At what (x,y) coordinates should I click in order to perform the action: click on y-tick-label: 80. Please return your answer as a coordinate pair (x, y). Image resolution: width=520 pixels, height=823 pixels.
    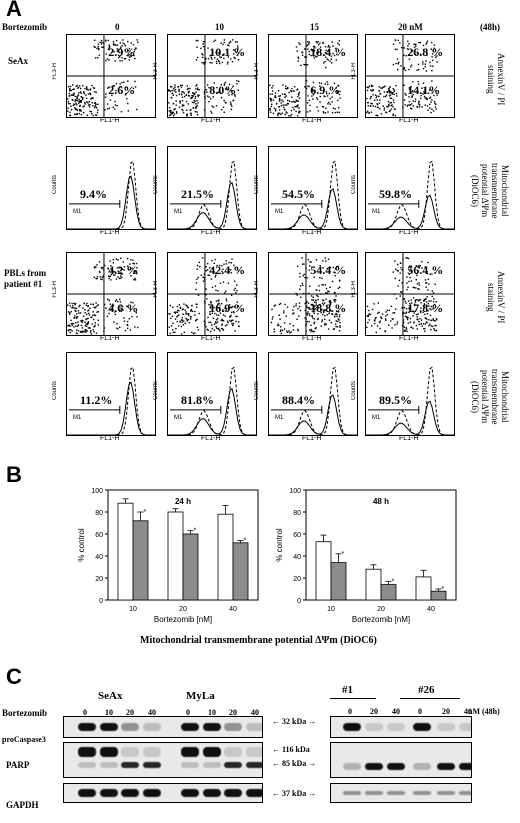
    Looking at the image, I should click on (297, 513).